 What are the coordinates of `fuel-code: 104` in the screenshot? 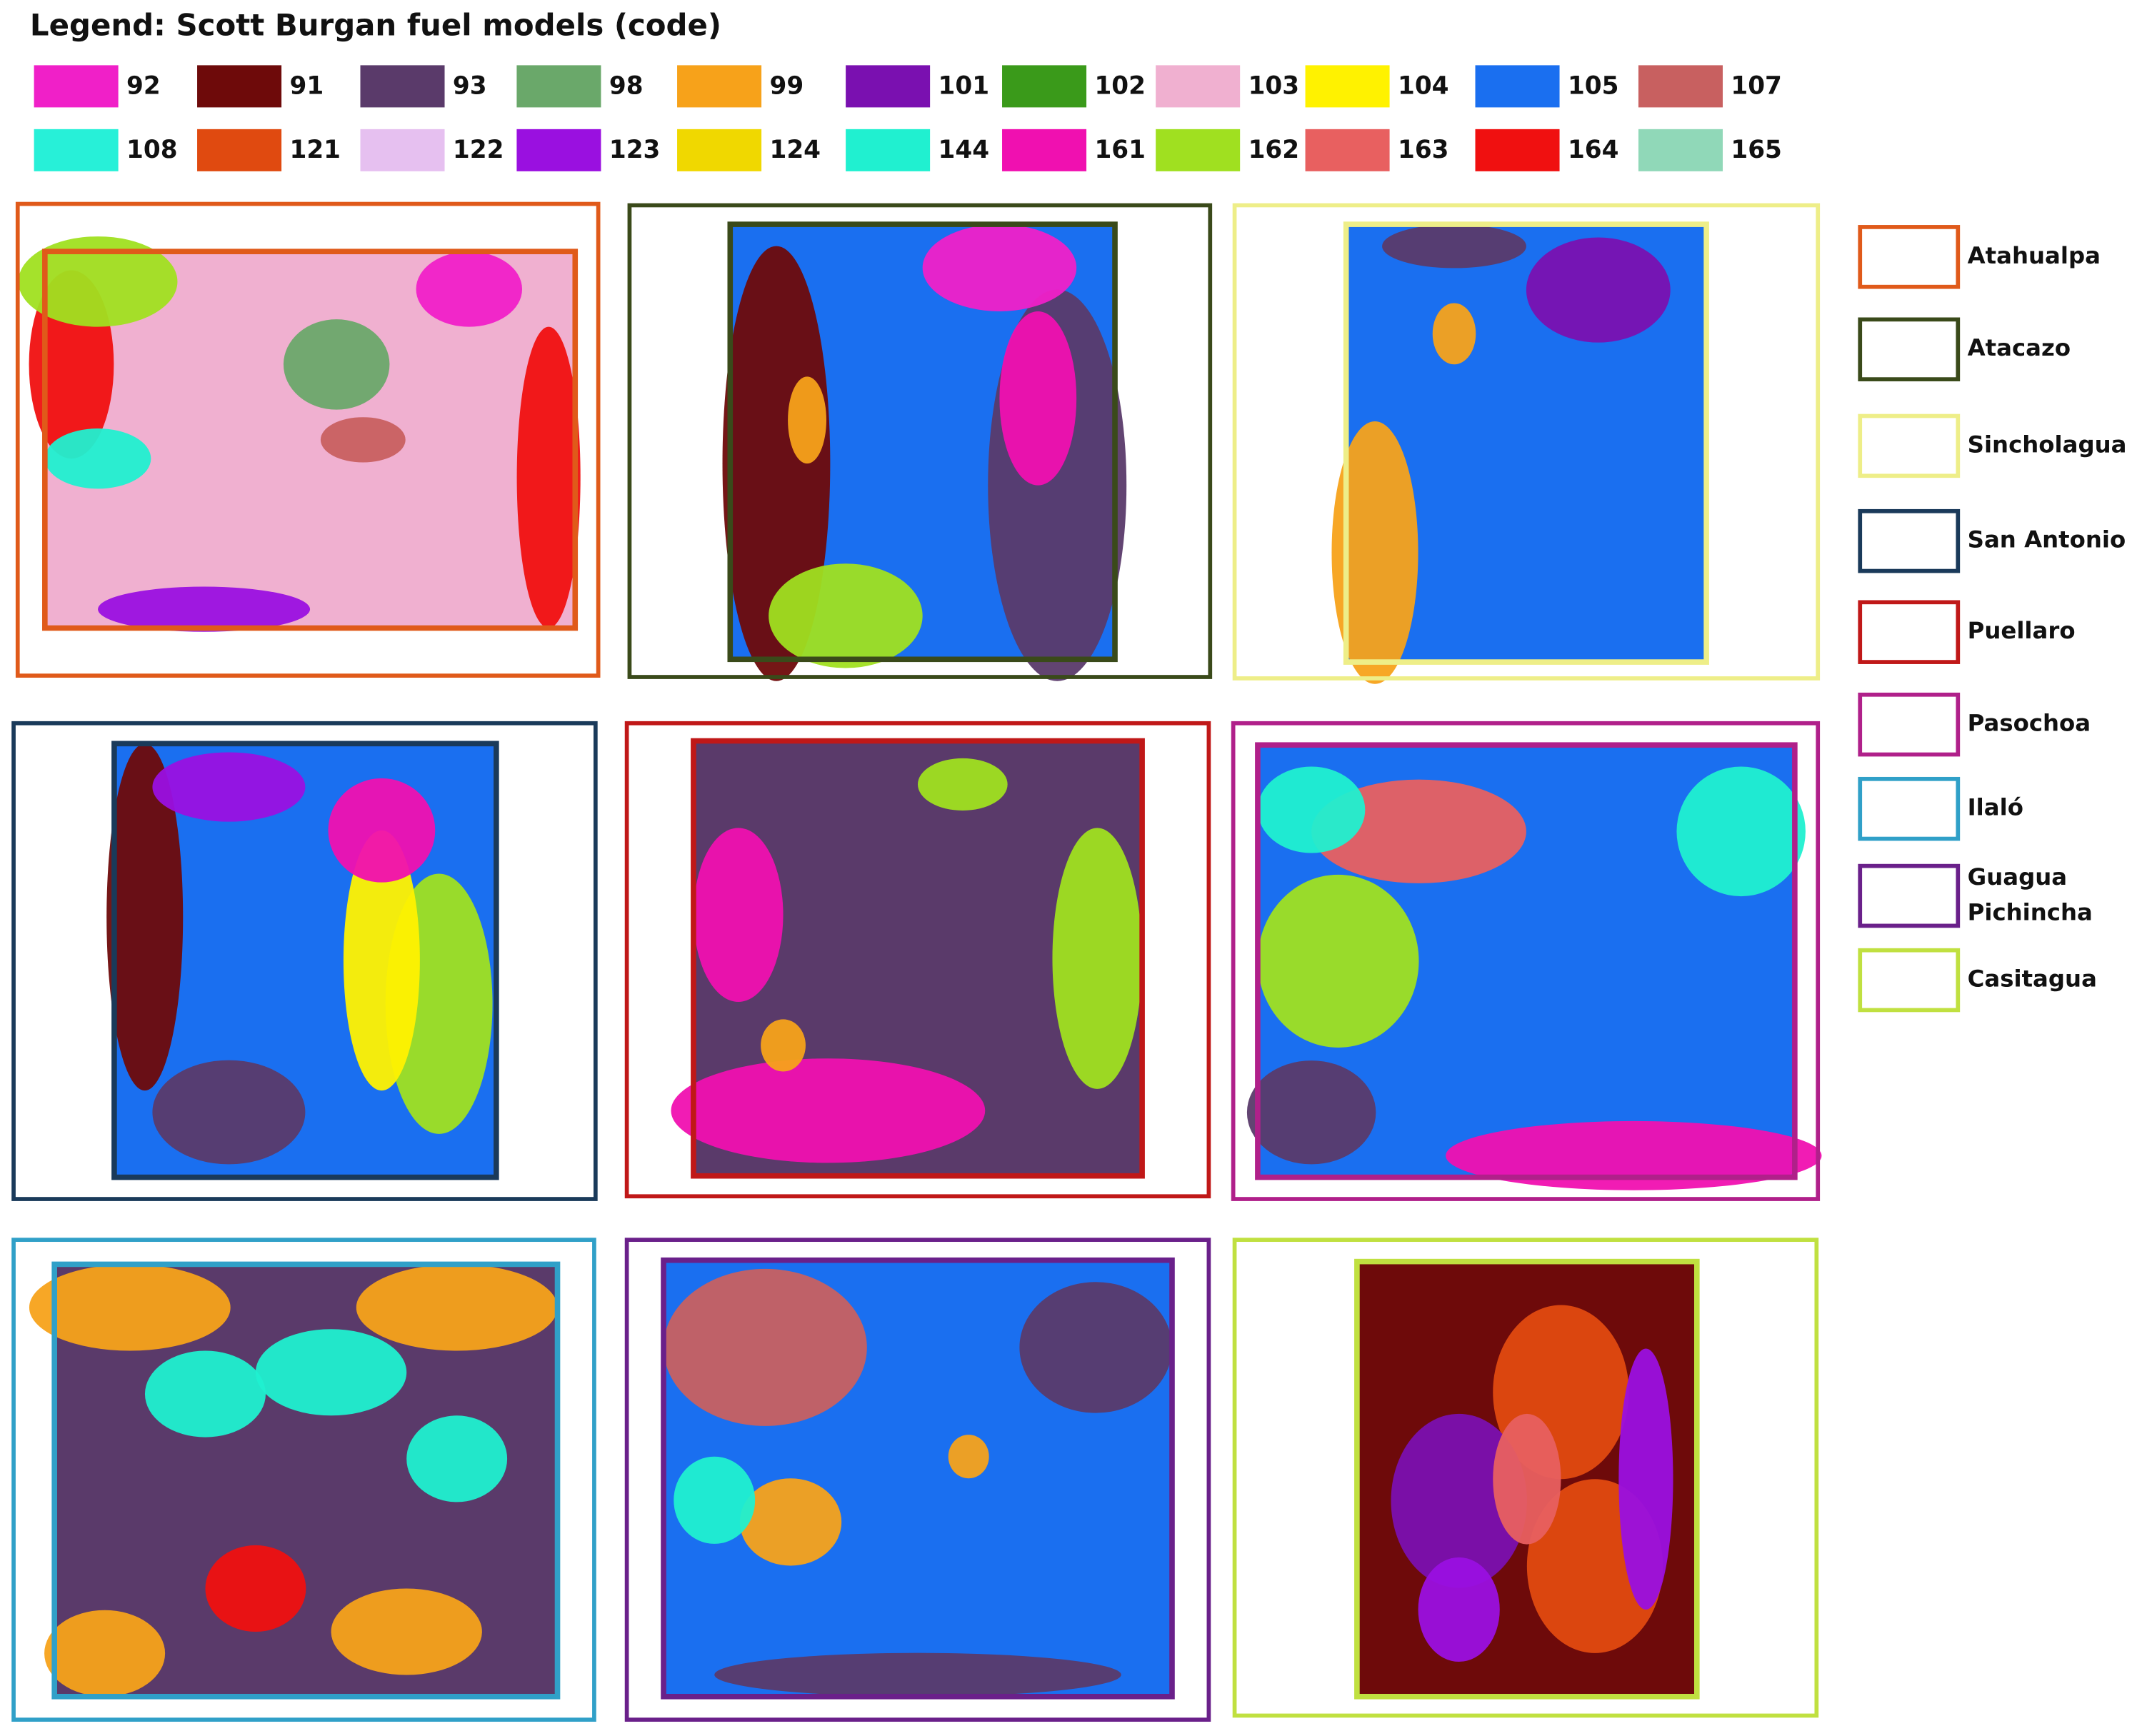 It's located at (1423, 85).